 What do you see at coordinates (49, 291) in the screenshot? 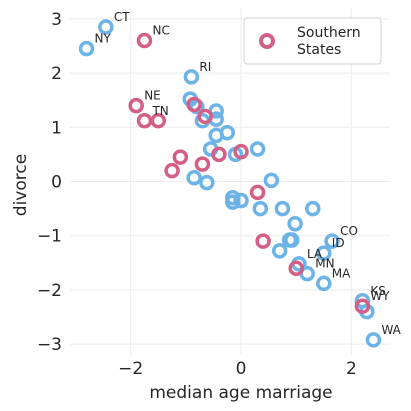
I see `y-tick-label: −2` at bounding box center [49, 291].